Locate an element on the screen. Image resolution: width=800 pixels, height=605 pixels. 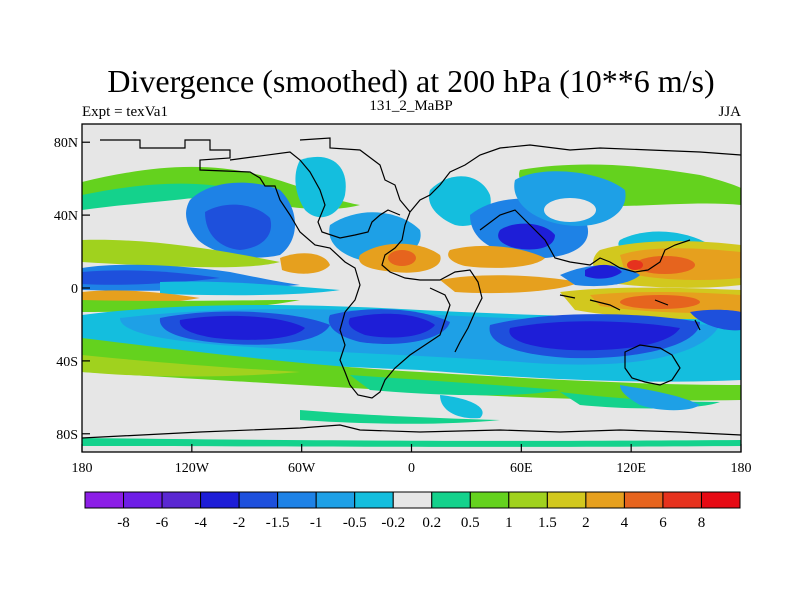
coastline-asia-south is located at coordinates (585, 241).